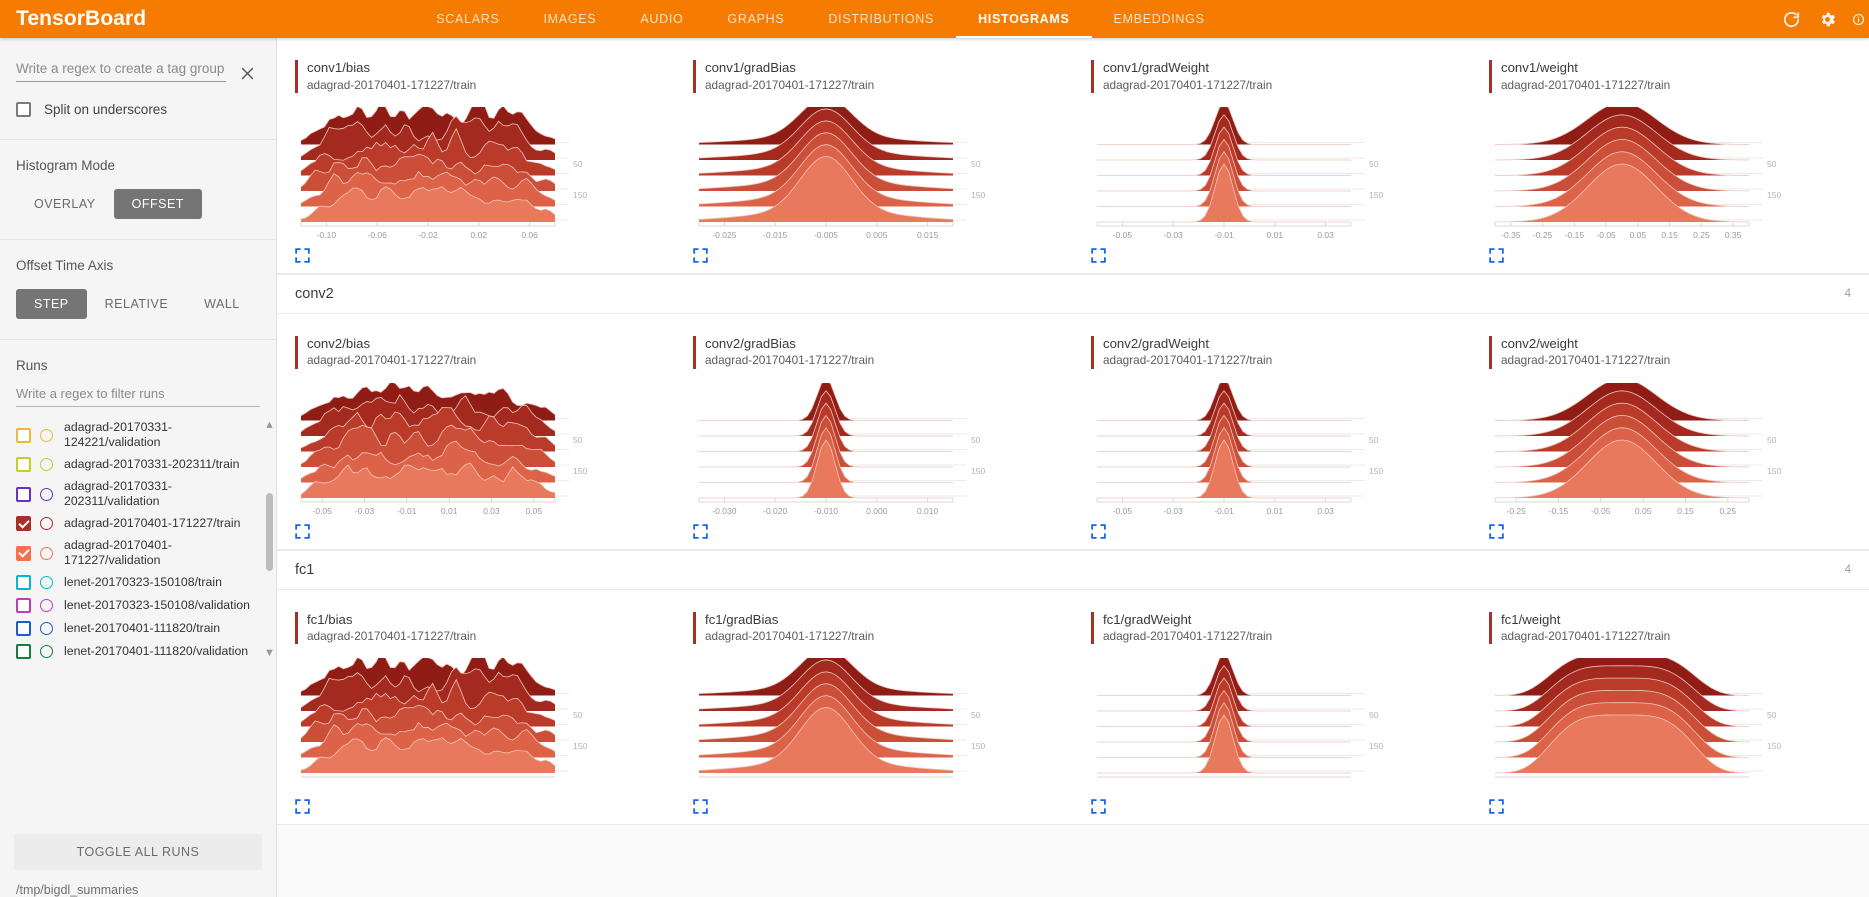 The width and height of the screenshot is (1869, 897). What do you see at coordinates (138, 494) in the screenshot?
I see `run-item: adagrad-20170331-202311/validation` at bounding box center [138, 494].